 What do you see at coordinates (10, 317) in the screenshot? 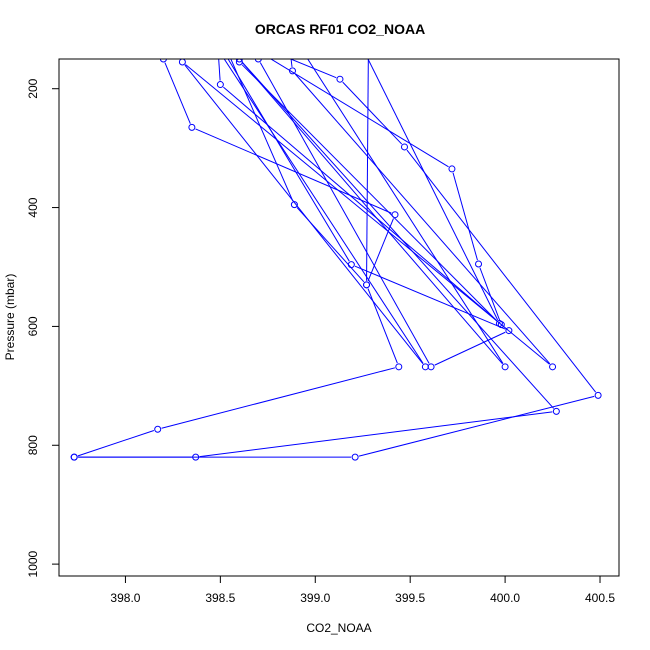
I see `y-axis-label: Pressure (mbar)` at bounding box center [10, 317].